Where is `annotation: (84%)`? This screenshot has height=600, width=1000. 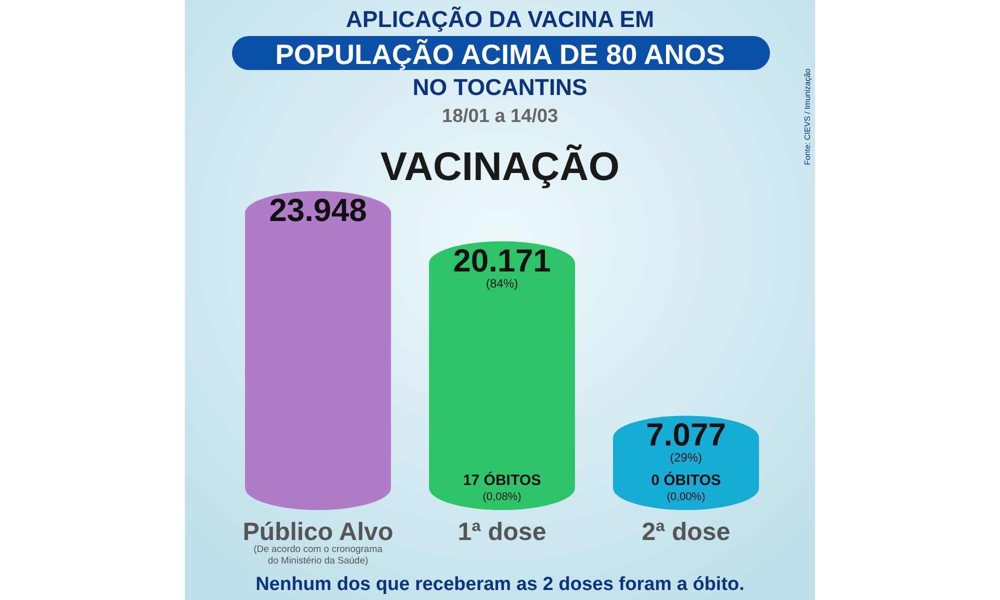 annotation: (84%) is located at coordinates (502, 283).